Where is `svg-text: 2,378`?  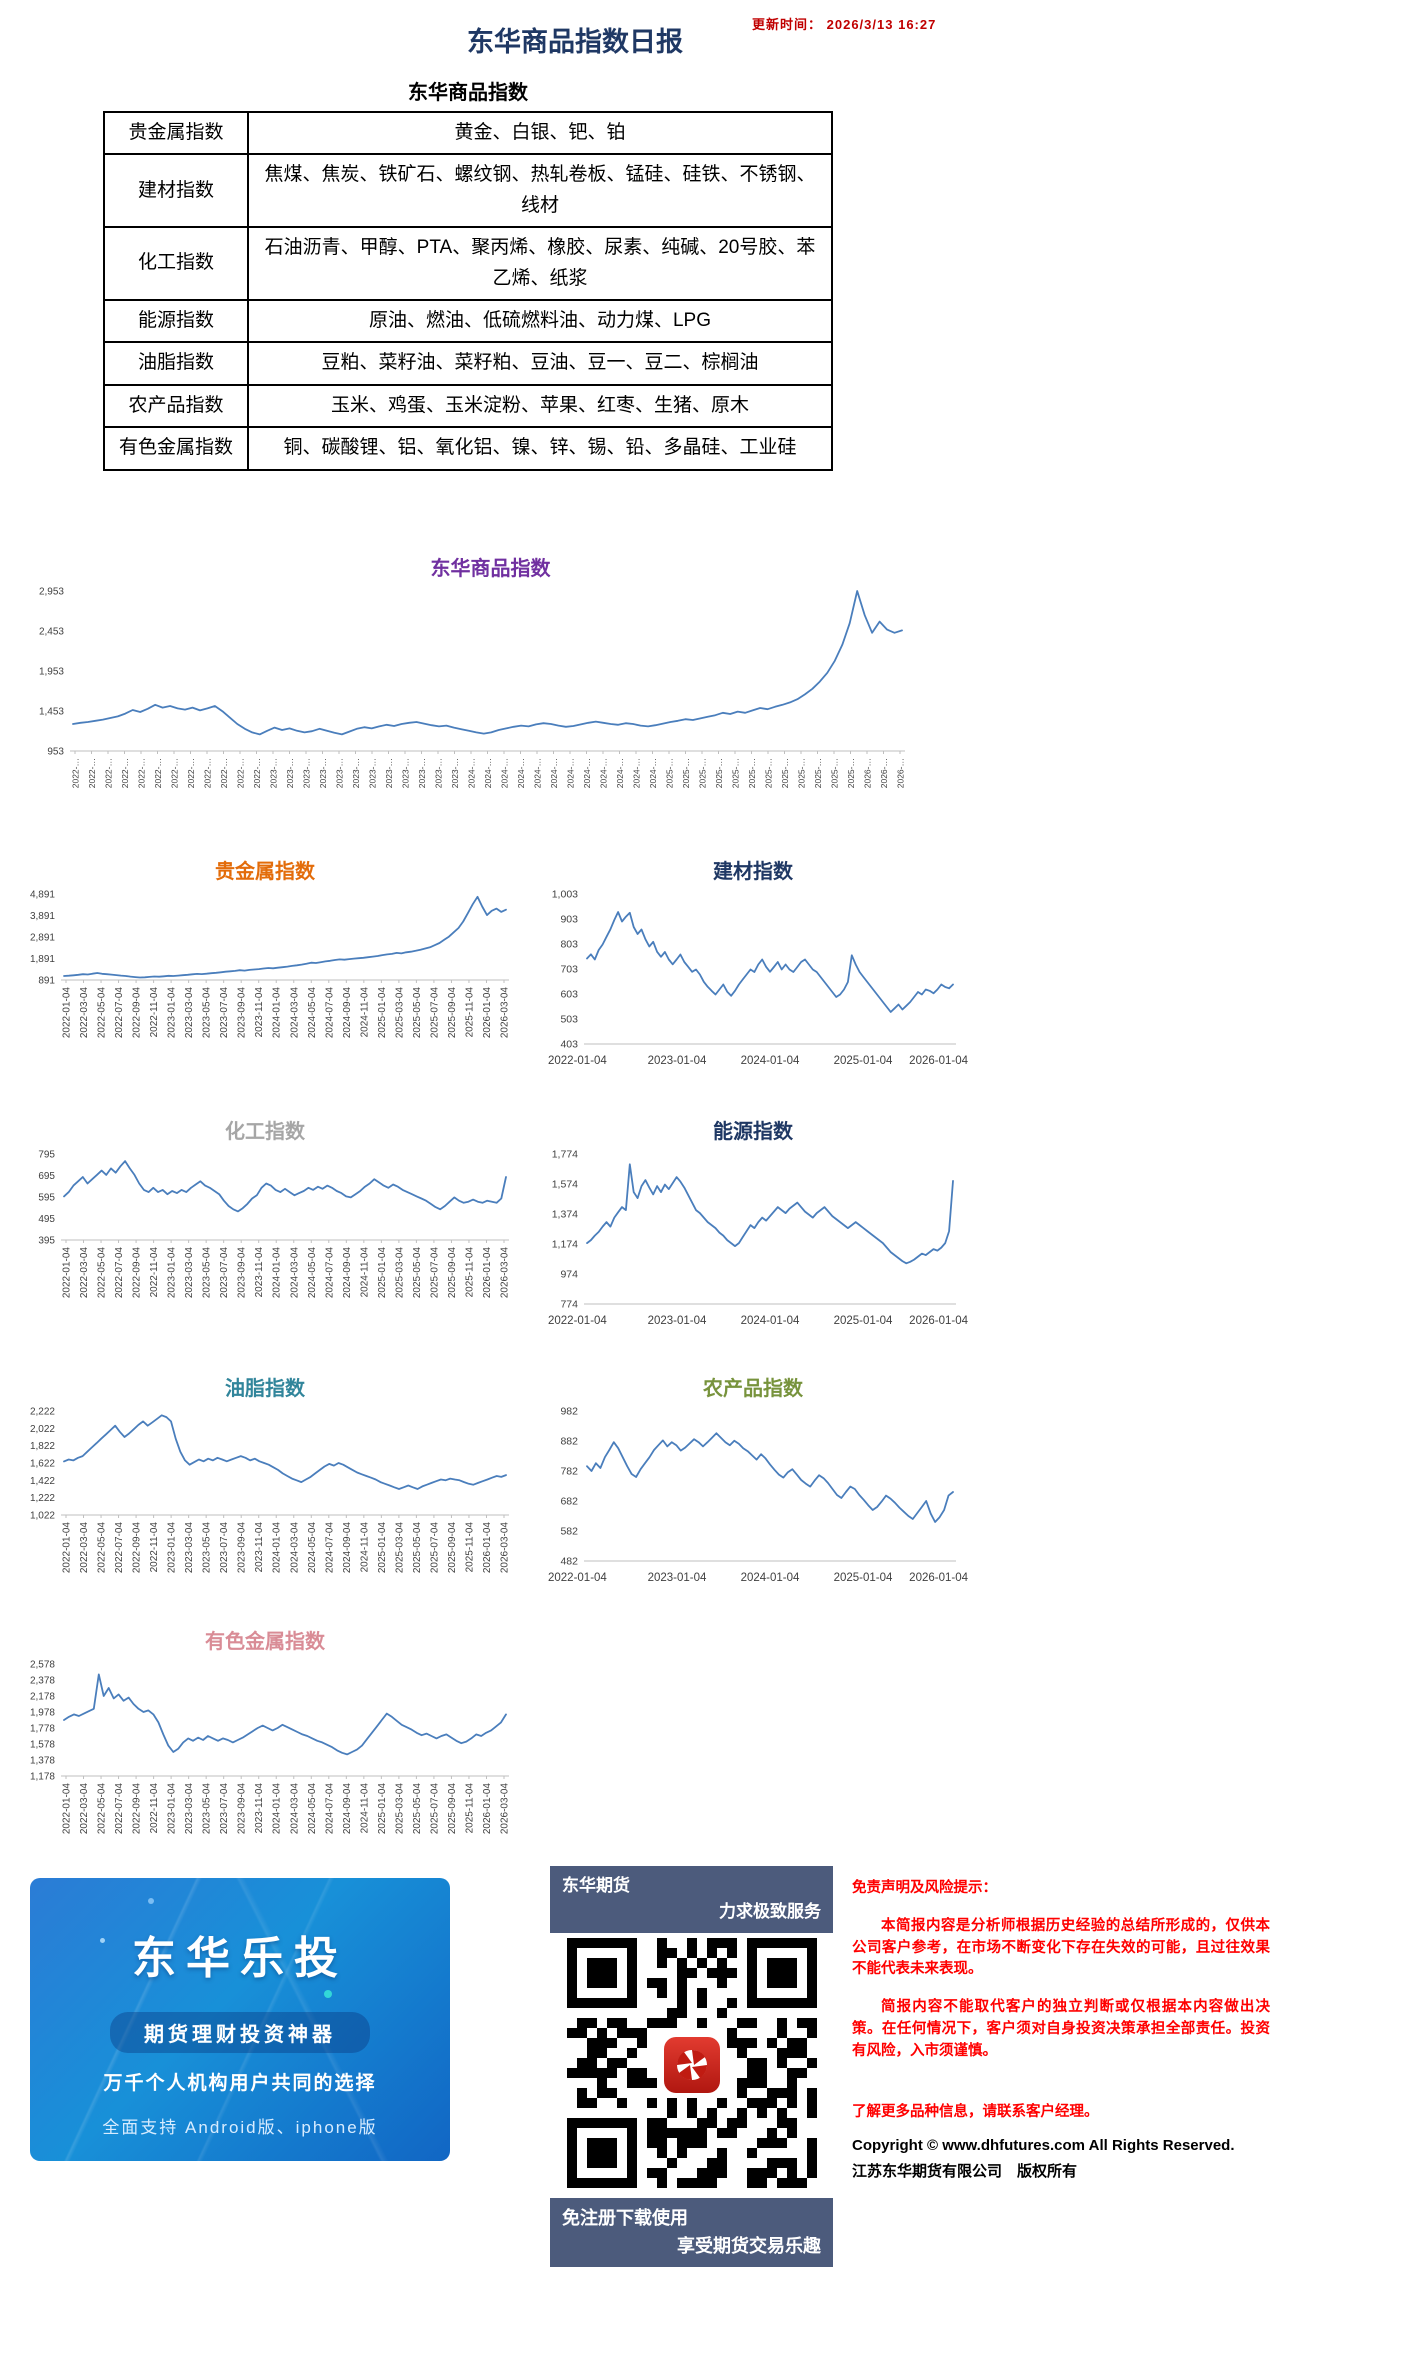 svg-text: 2,378 is located at coordinates (42, 1681).